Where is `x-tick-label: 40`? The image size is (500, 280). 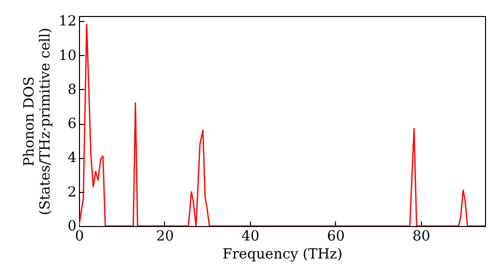 x-tick-label: 40 is located at coordinates (251, 236).